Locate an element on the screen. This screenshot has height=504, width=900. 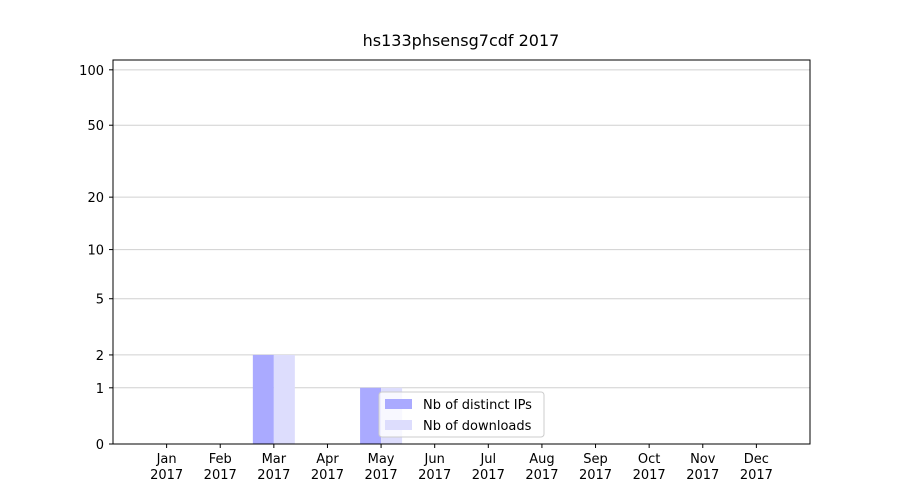
x-tick-label: Feb 2017 is located at coordinates (220, 467).